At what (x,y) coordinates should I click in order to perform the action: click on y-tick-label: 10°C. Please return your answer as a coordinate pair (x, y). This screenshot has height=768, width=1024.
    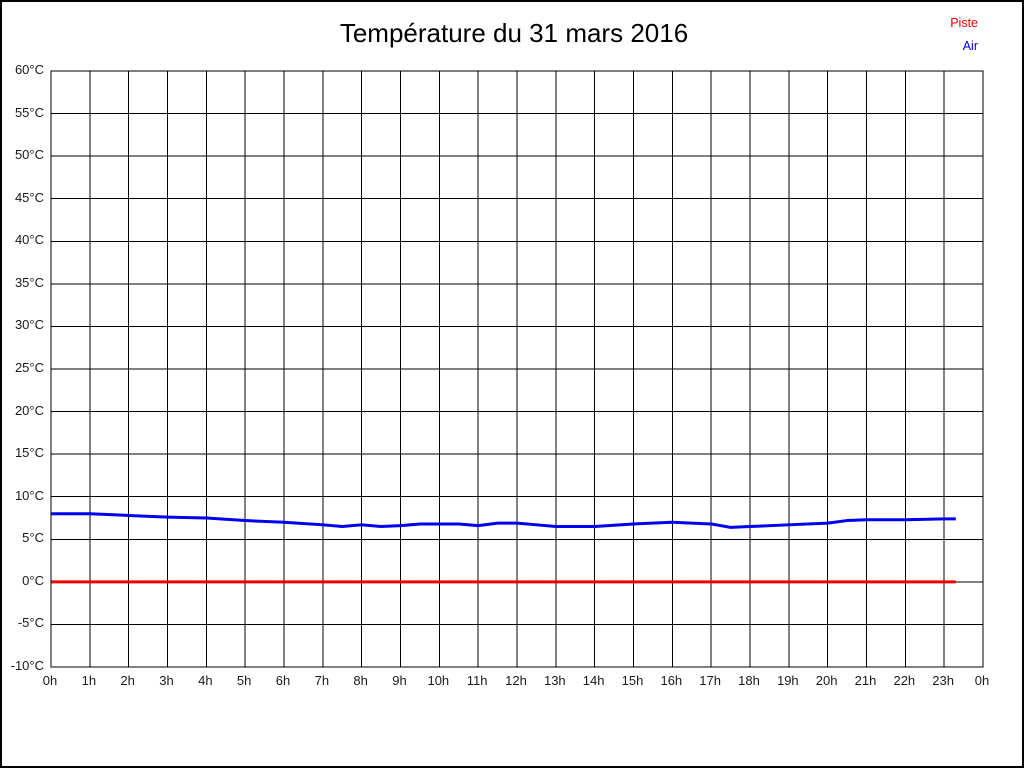
    Looking at the image, I should click on (29, 495).